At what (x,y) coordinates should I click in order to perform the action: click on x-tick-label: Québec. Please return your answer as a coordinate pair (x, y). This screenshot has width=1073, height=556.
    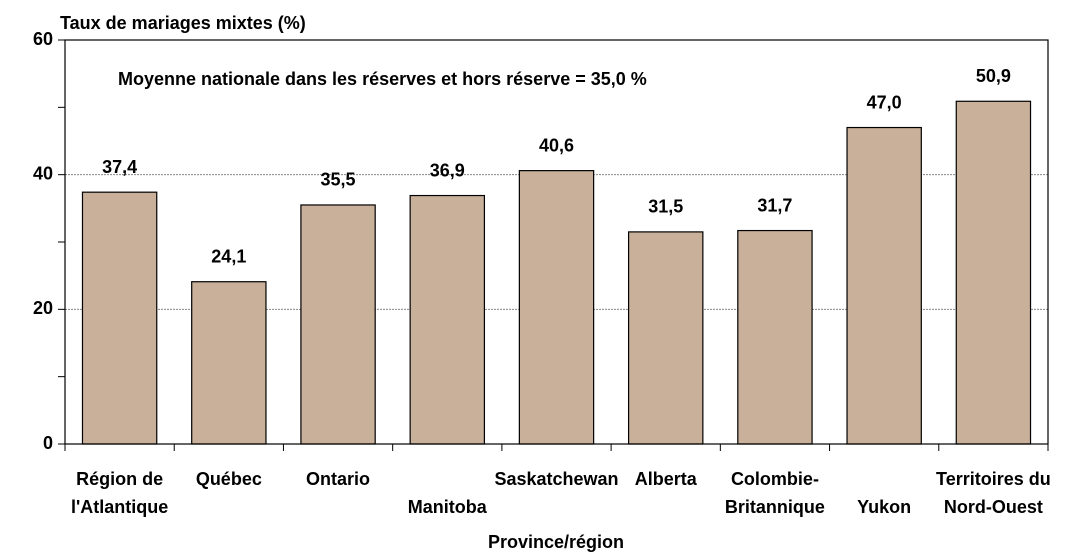
    Looking at the image, I should click on (229, 479).